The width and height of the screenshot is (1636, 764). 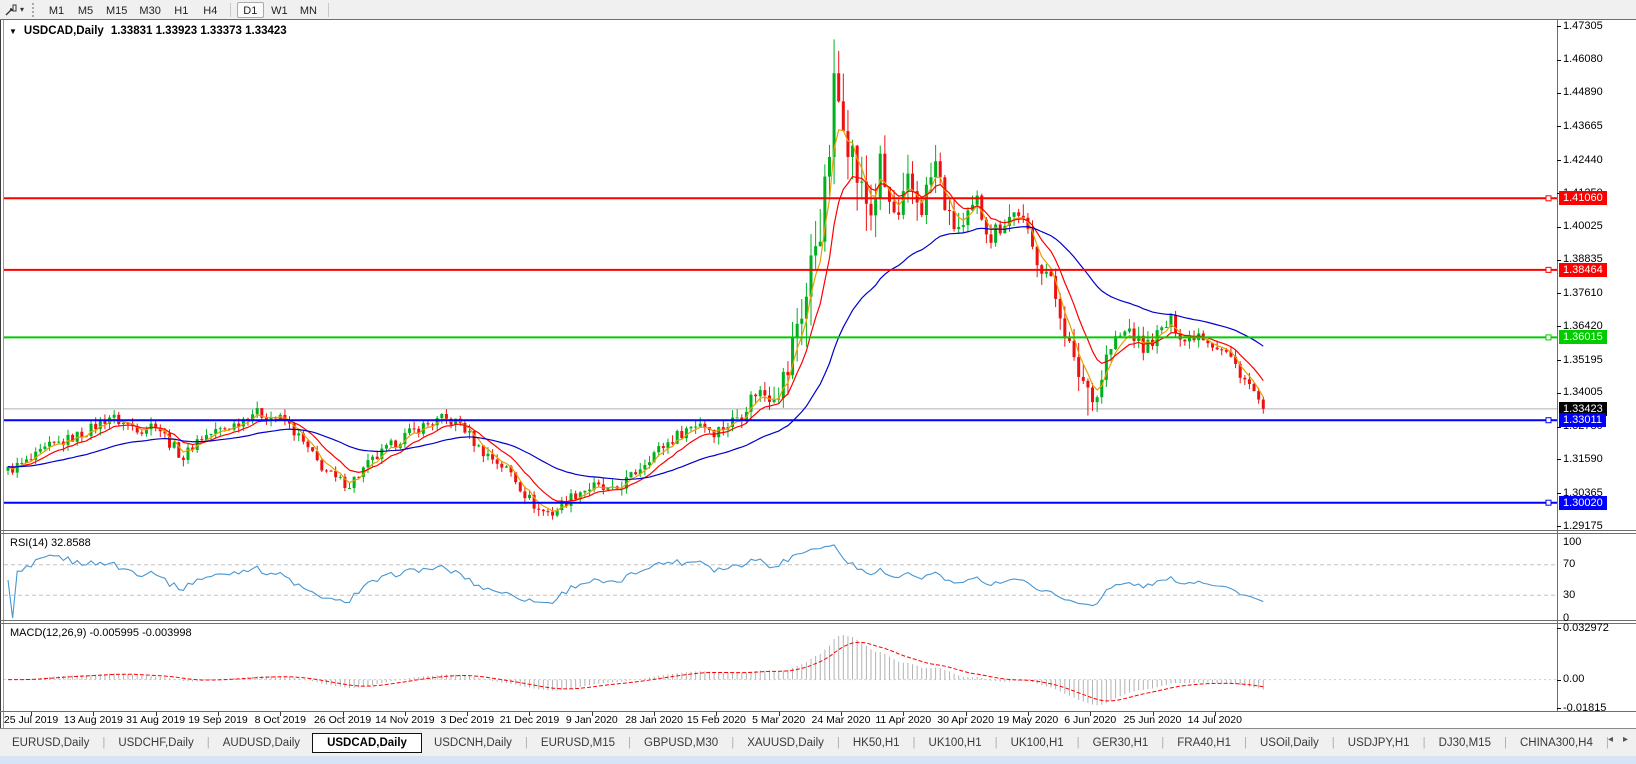 What do you see at coordinates (51, 742) in the screenshot?
I see `chart-tab-eurusd-daily: EURUSD,Daily` at bounding box center [51, 742].